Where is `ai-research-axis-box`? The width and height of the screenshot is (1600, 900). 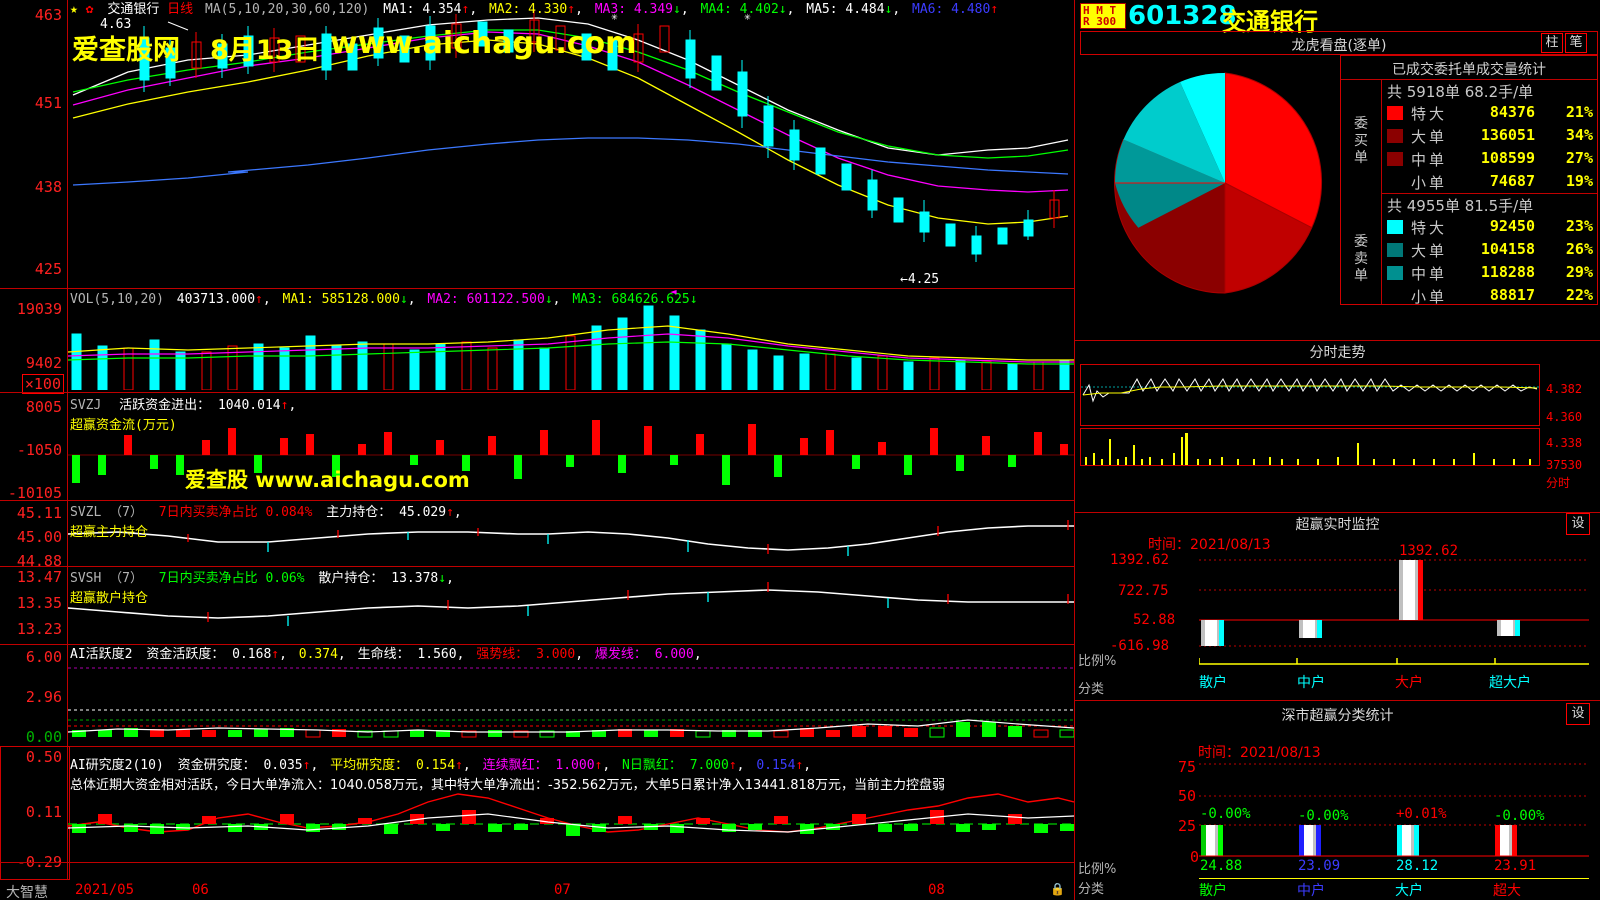
ai-research-axis-box is located at coordinates (35, 813).